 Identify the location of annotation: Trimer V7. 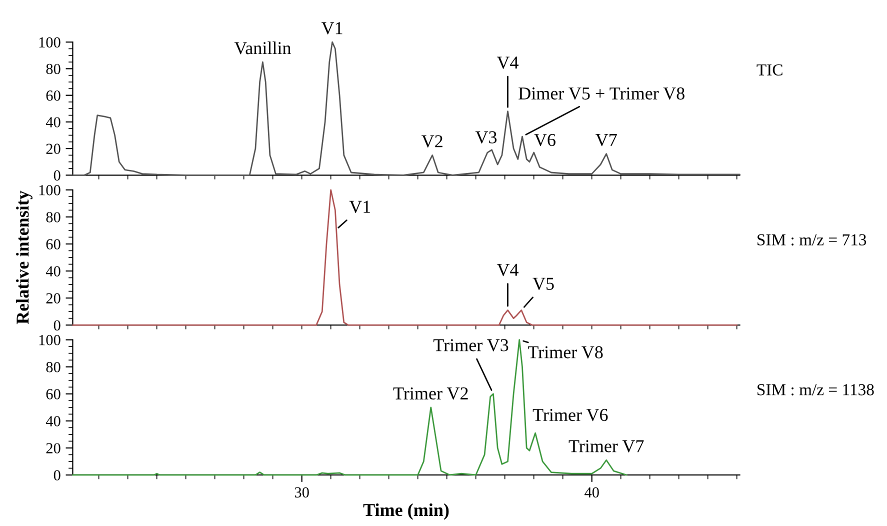
(606, 446).